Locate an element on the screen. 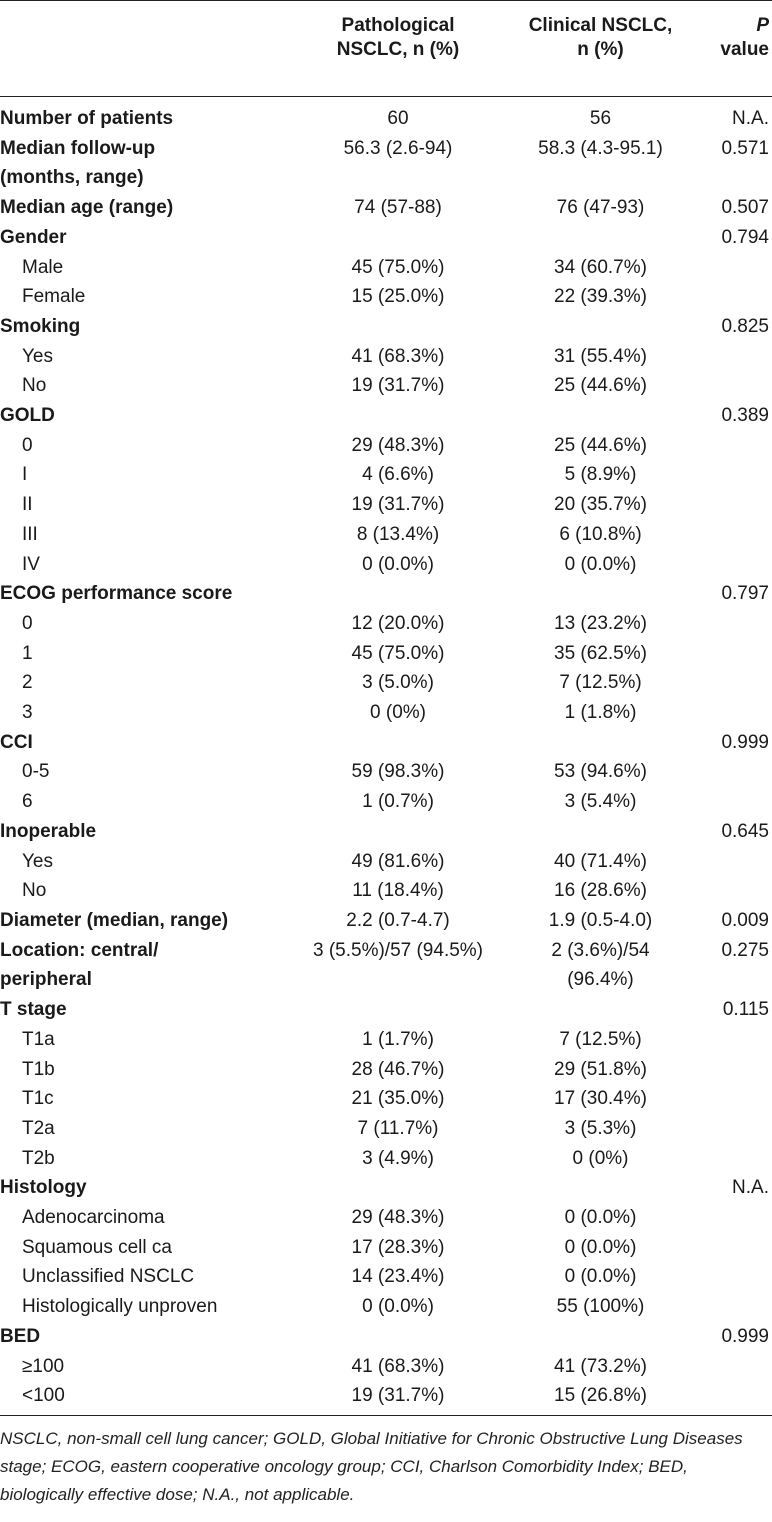  clinical-value: 3 (5.4%) is located at coordinates (600, 802).